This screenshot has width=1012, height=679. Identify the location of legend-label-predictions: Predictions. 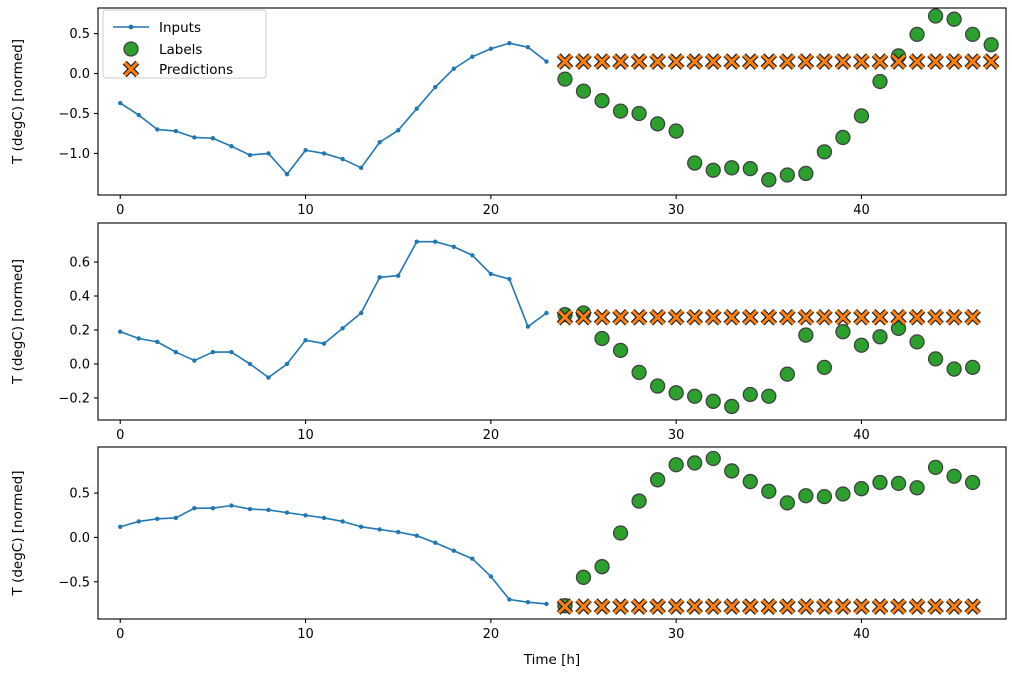
(196, 70).